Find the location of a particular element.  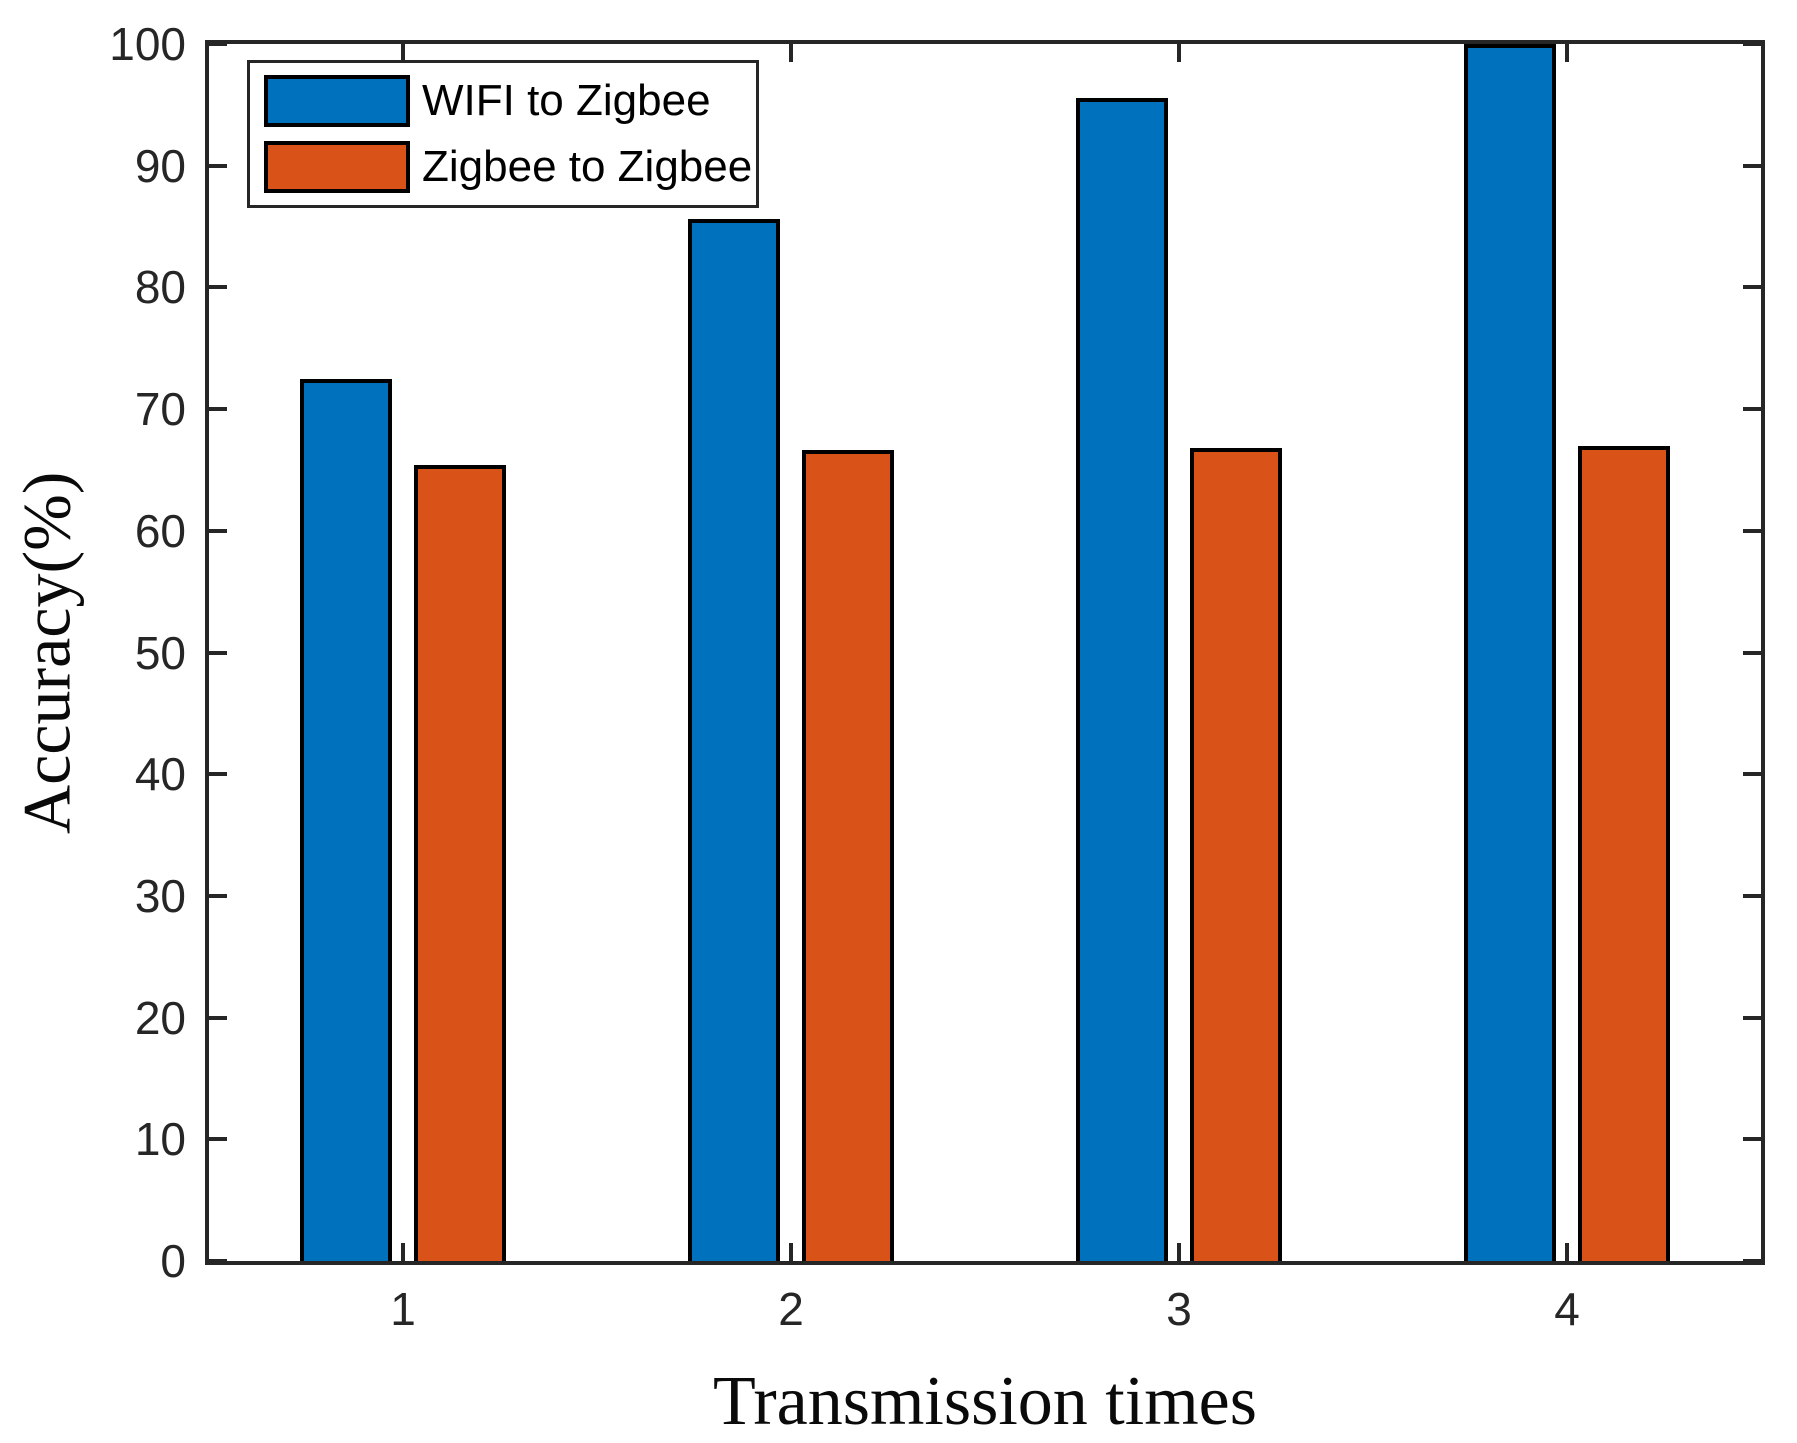

legend-label-wifi-to-zigbee: WIFI to Zigbee is located at coordinates (566, 100).